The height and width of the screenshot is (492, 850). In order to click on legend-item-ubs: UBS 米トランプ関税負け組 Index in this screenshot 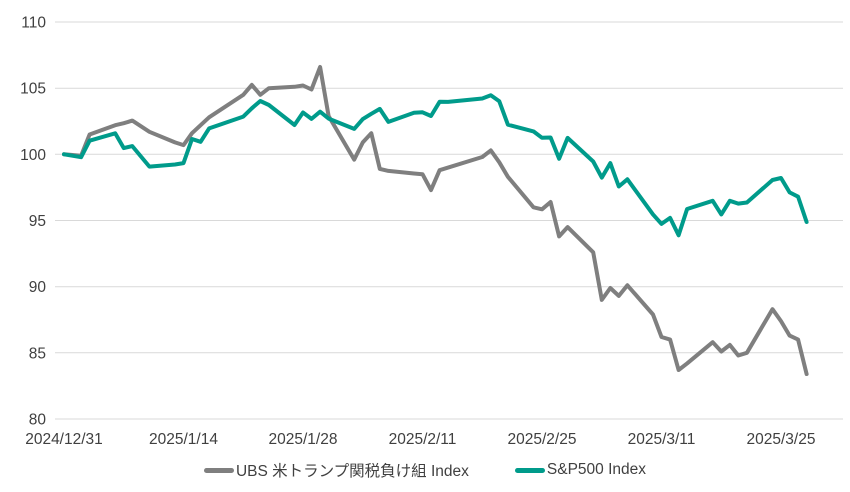, I will do `click(336, 470)`.